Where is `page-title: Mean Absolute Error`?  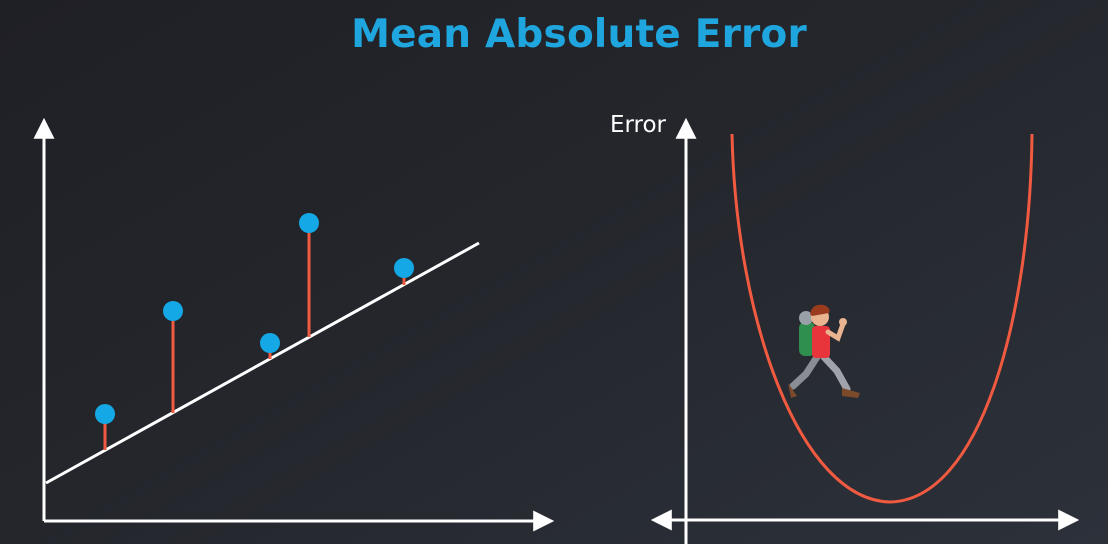 page-title: Mean Absolute Error is located at coordinates (579, 34).